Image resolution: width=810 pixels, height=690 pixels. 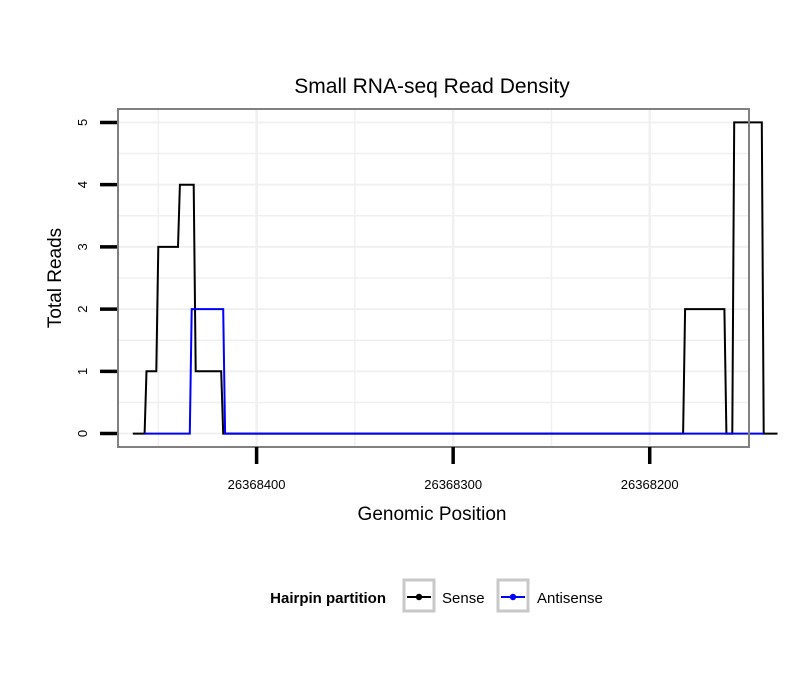 What do you see at coordinates (82, 308) in the screenshot?
I see `y-tick-label: 2` at bounding box center [82, 308].